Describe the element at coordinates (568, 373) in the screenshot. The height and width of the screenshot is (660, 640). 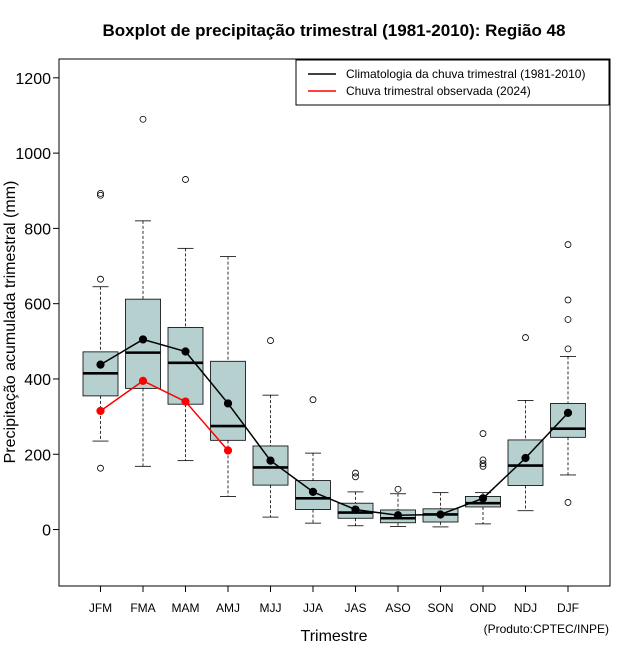
I see `box-DJF` at that location.